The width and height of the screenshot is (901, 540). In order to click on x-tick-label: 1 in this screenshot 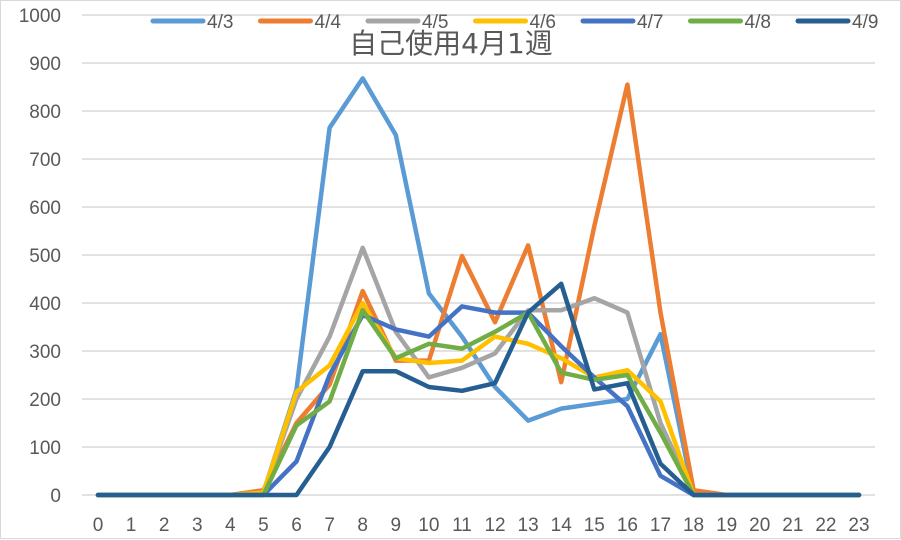, I will do `click(131, 525)`.